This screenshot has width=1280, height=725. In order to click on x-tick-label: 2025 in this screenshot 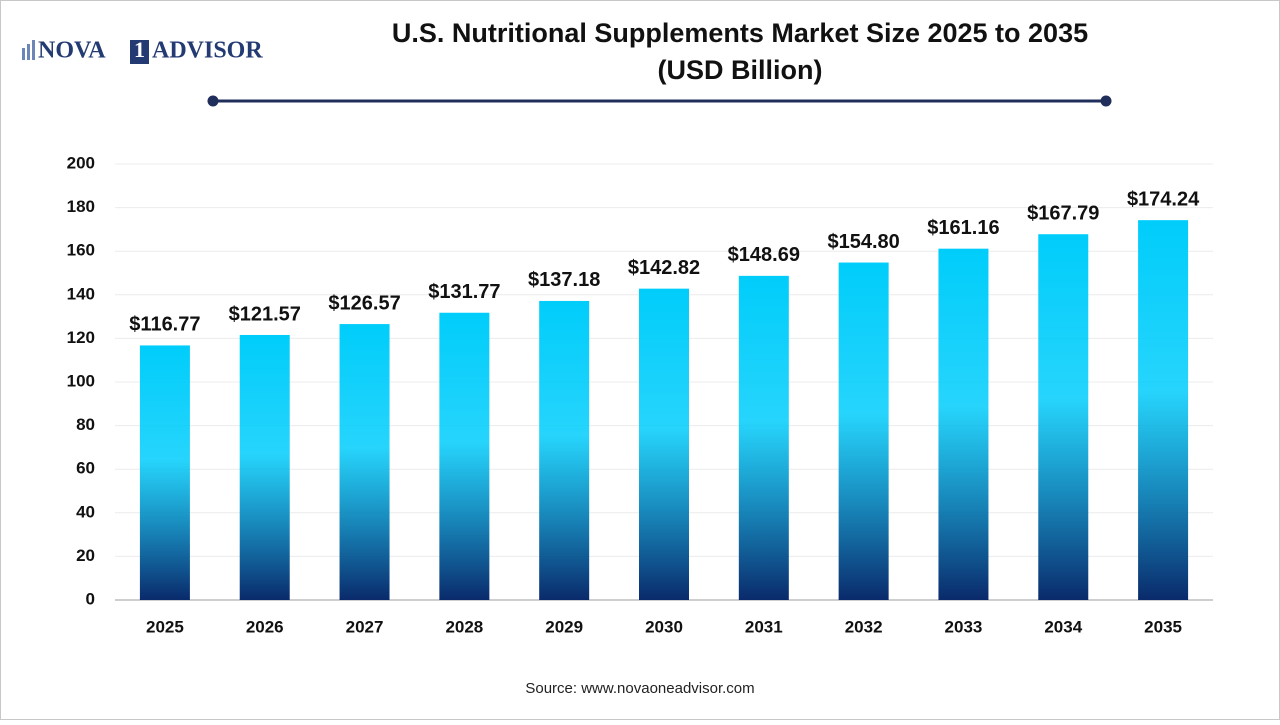, I will do `click(165, 626)`.